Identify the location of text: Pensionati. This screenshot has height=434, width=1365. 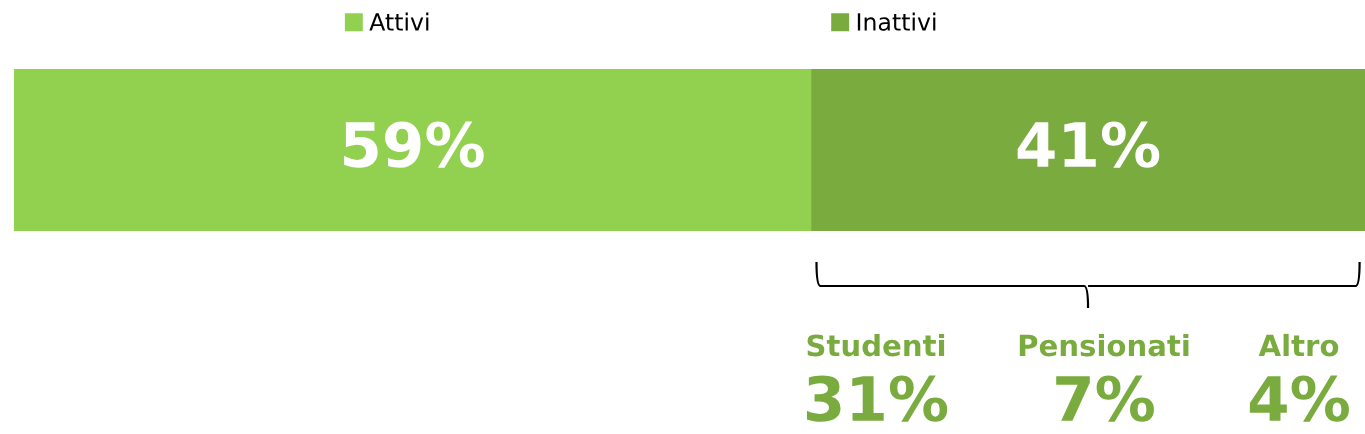
(1104, 345).